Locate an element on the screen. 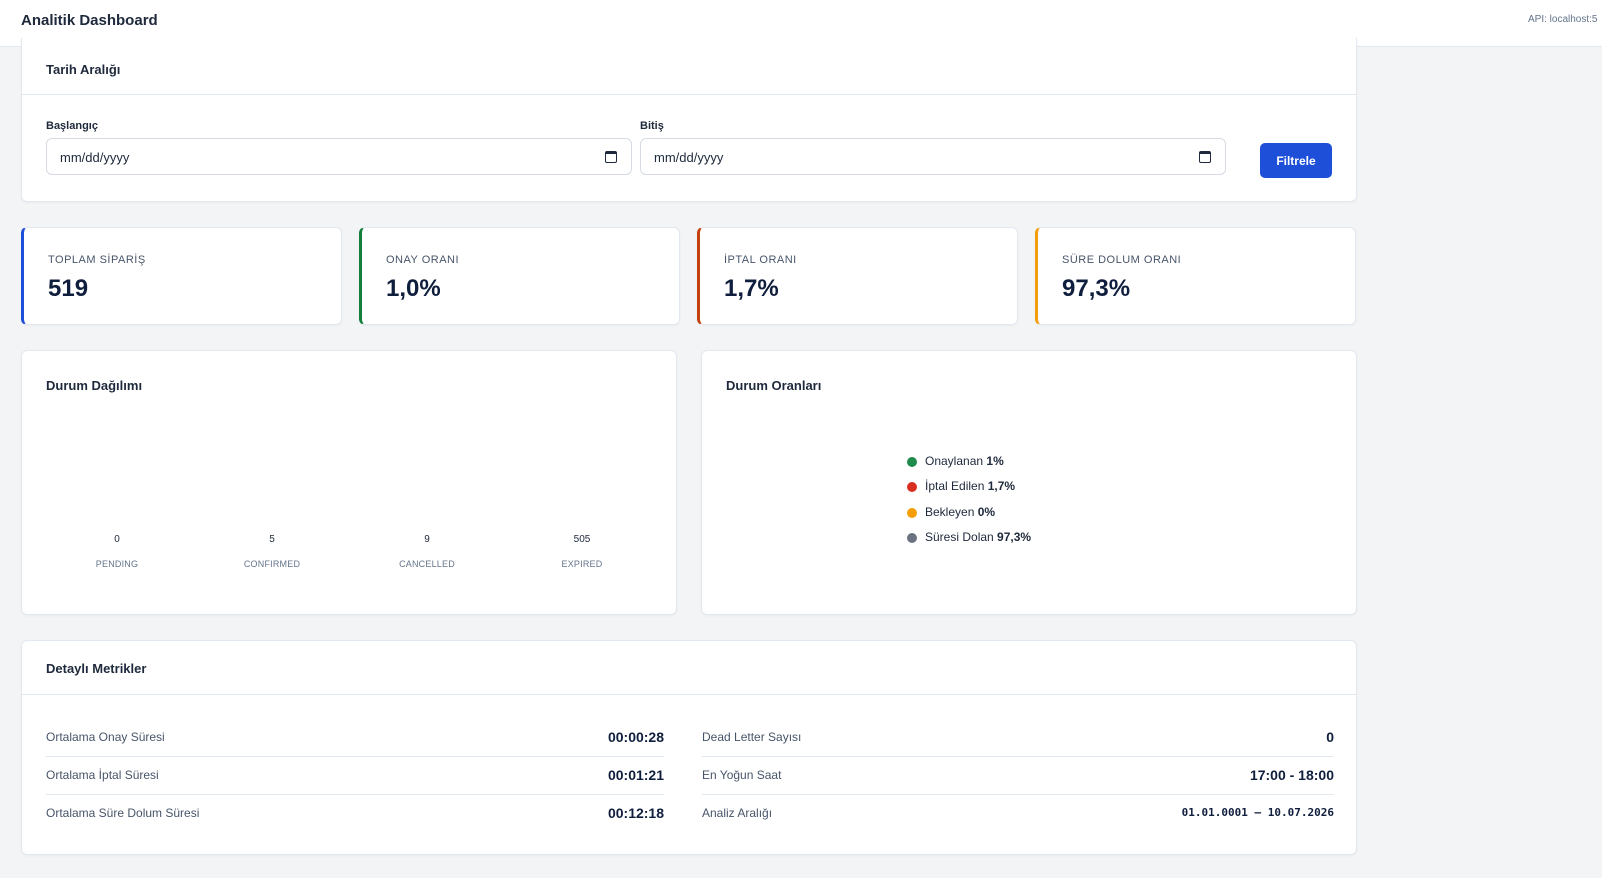 Image resolution: width=1602 pixels, height=878 pixels. metric-label: Dead Letter Sayısı is located at coordinates (752, 737).